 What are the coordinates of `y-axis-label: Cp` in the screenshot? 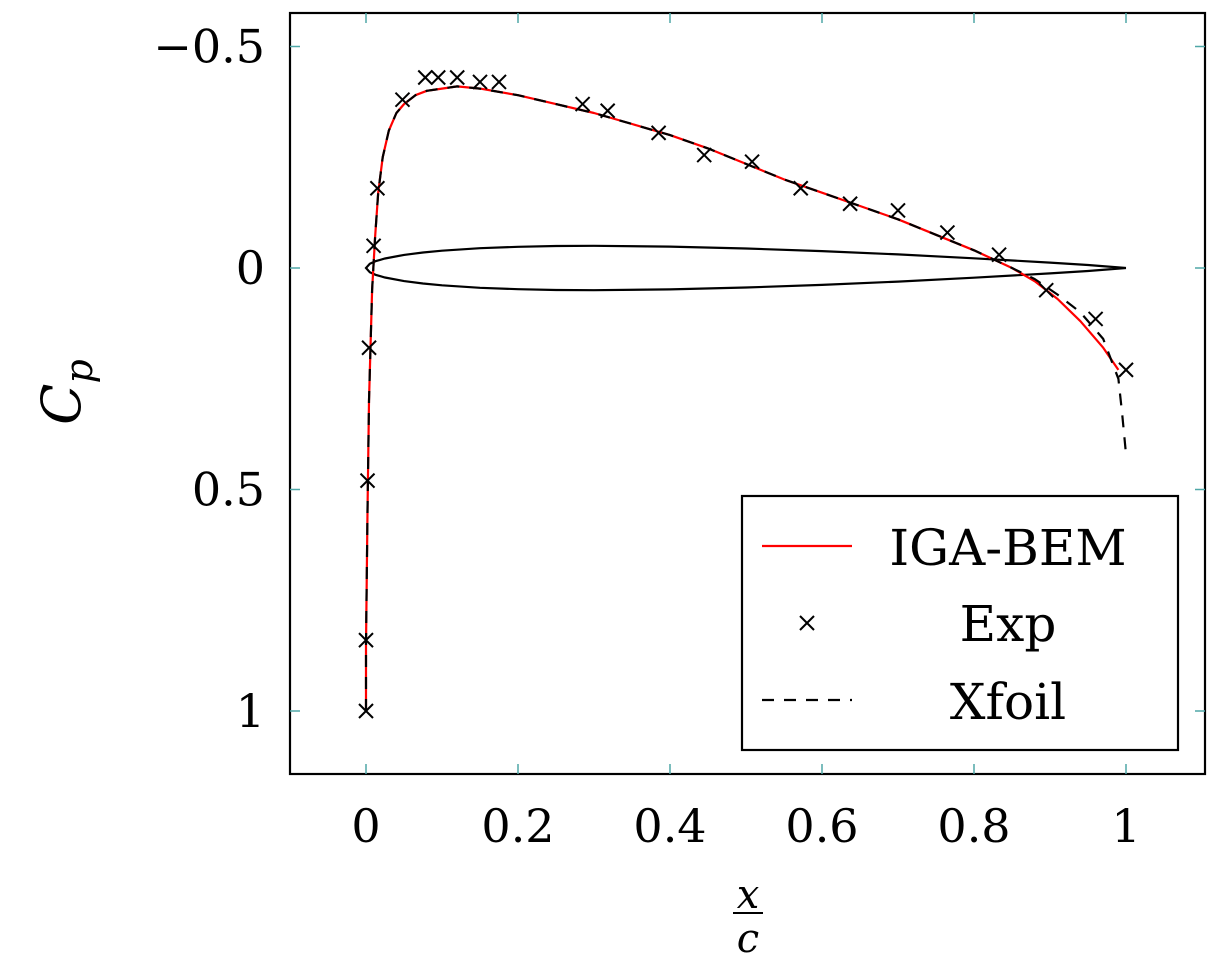 It's located at (65, 392).